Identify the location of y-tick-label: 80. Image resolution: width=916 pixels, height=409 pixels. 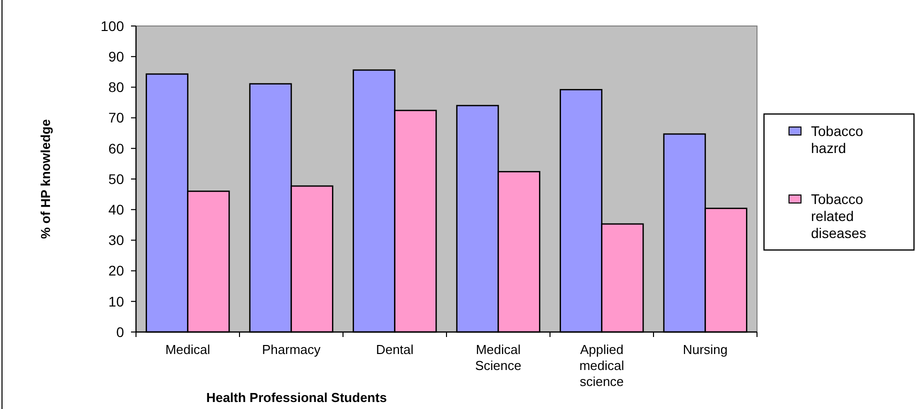
(116, 87).